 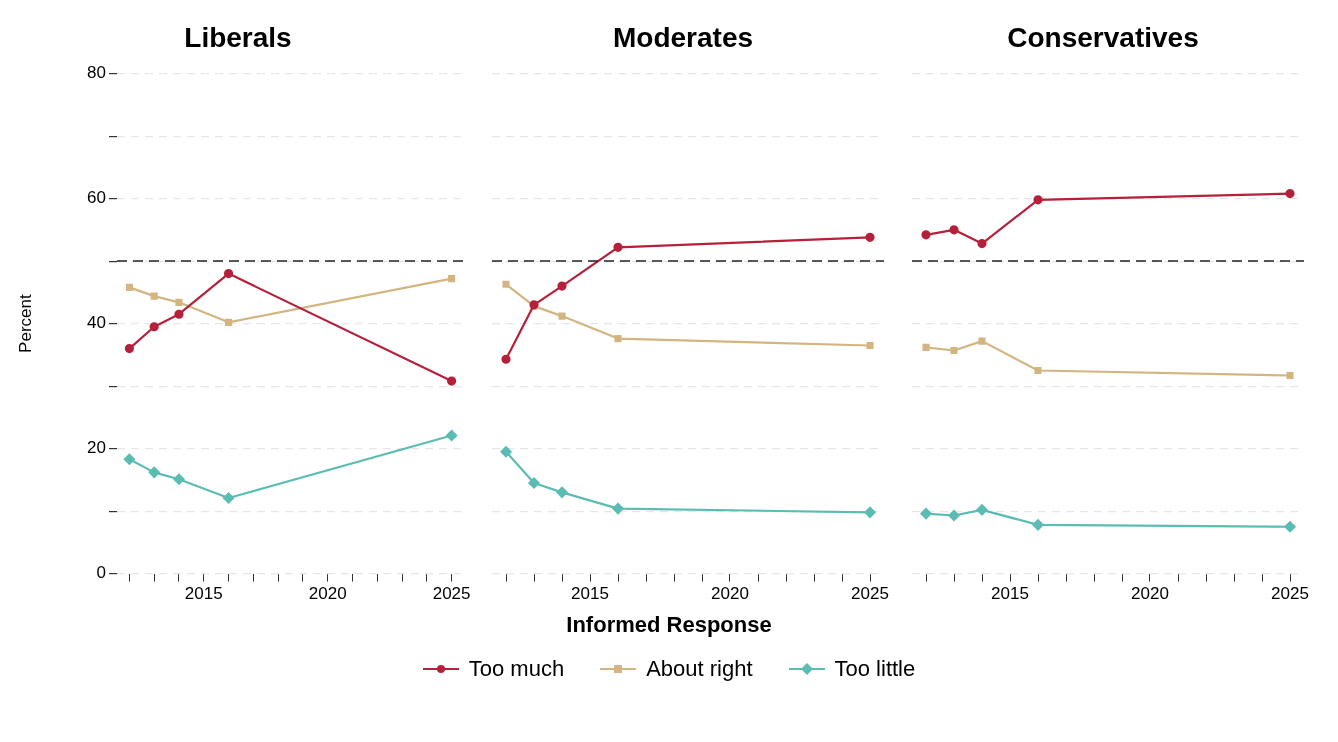 I want to click on legend-label: Too much, so click(x=516, y=669).